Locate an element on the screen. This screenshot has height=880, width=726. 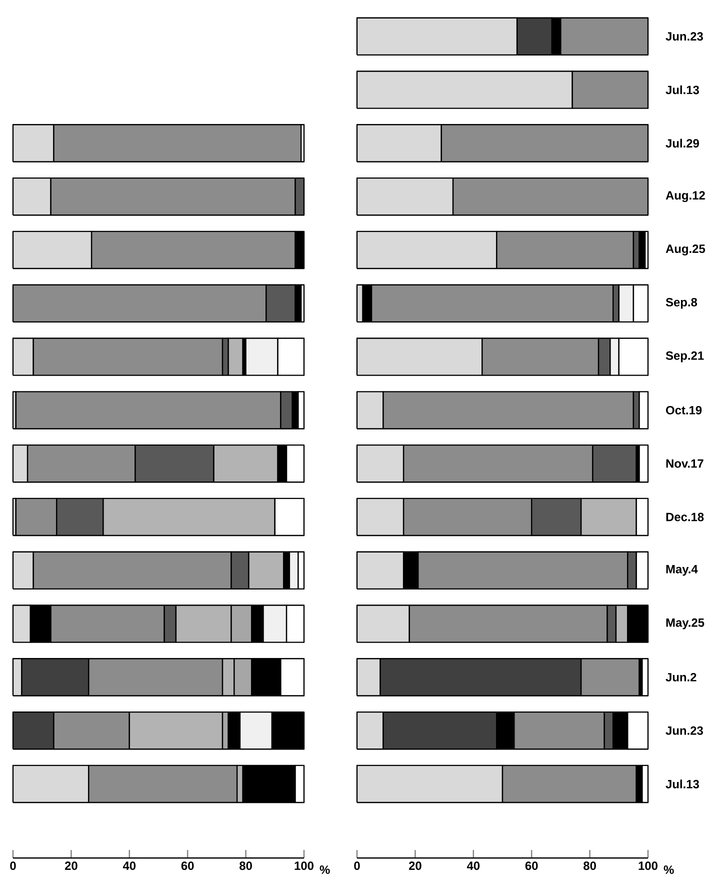
y-tick-label: Oct.19 is located at coordinates (684, 410).